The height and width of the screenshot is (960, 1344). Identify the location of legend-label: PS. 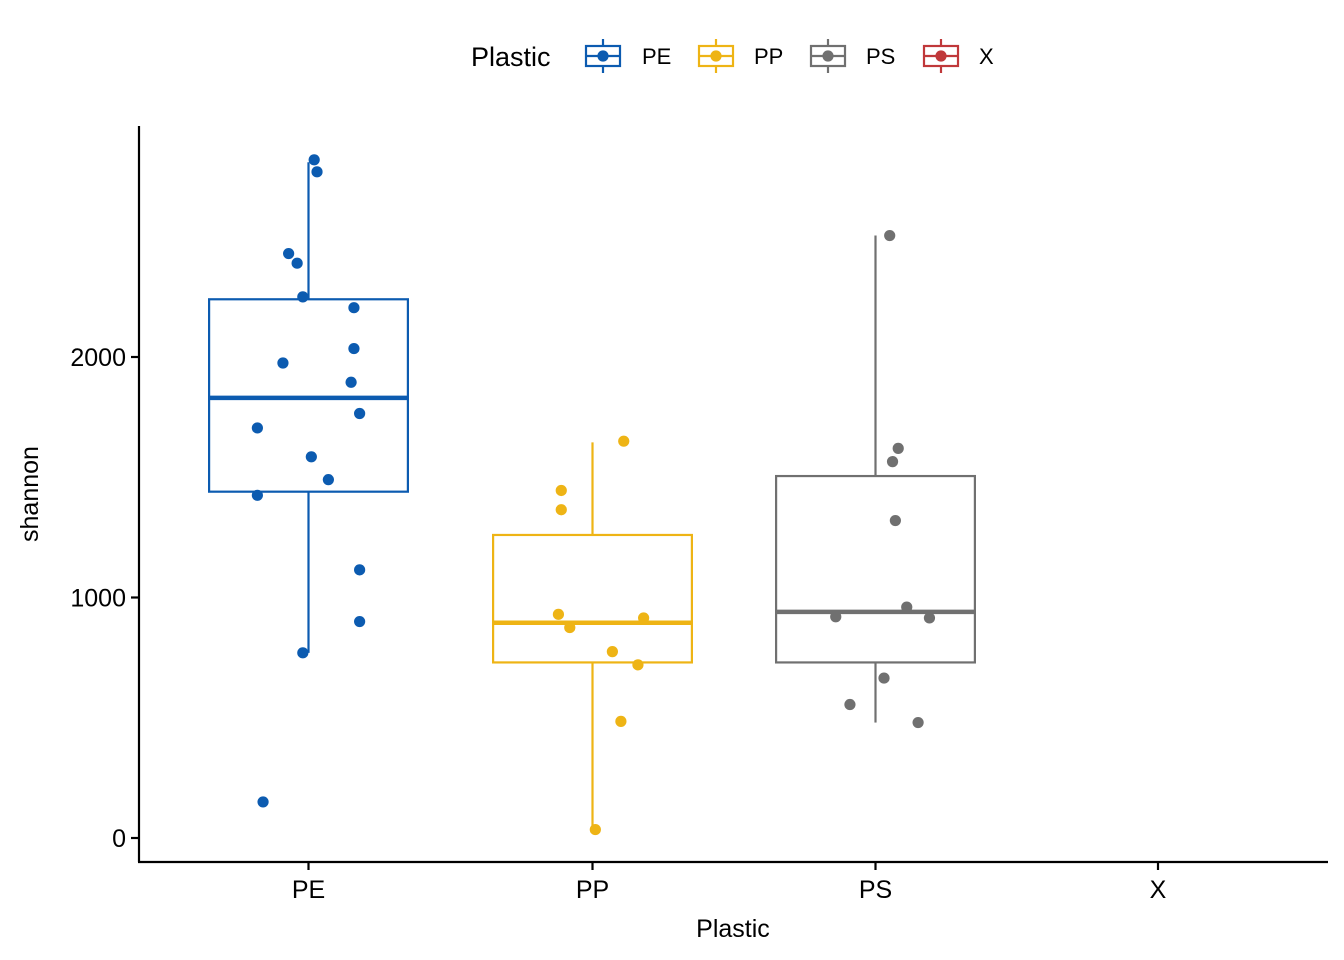
(880, 56).